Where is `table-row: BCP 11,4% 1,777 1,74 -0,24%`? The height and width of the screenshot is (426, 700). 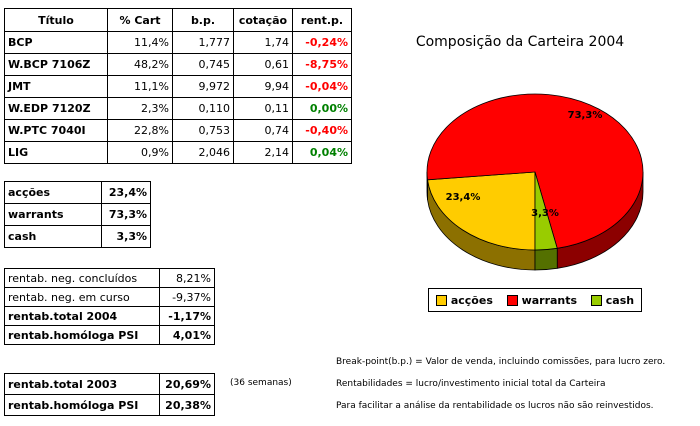
table-row: BCP 11,4% 1,777 1,74 -0,24% is located at coordinates (178, 42).